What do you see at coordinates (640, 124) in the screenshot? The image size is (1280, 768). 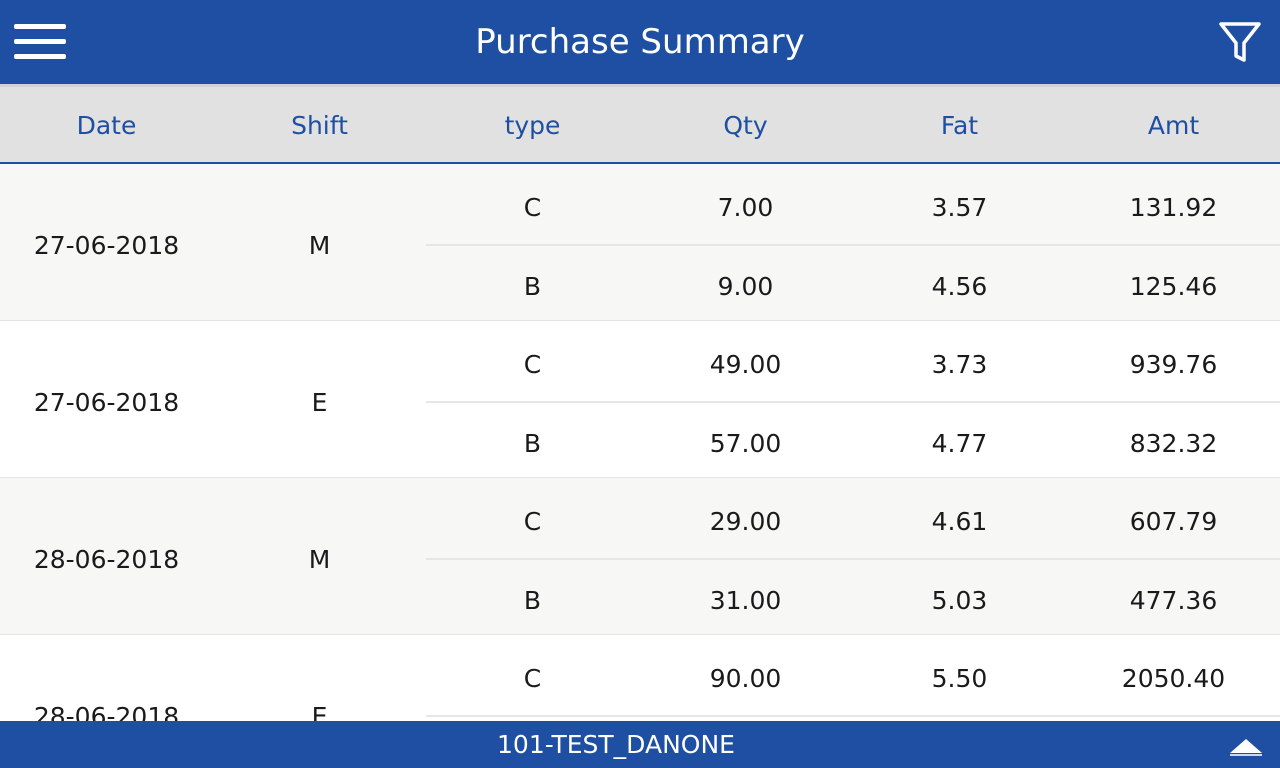 I see `table-header: Date Shift type Qty Fat Amt` at bounding box center [640, 124].